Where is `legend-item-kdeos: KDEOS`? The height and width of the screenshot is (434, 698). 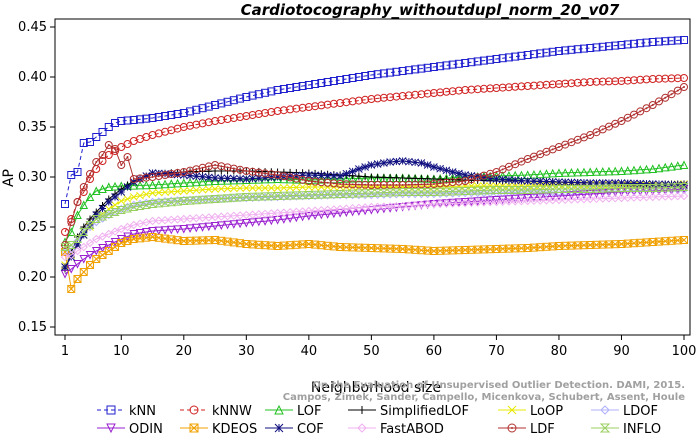
legend-item-kdeos: KDEOS is located at coordinates (218, 428).